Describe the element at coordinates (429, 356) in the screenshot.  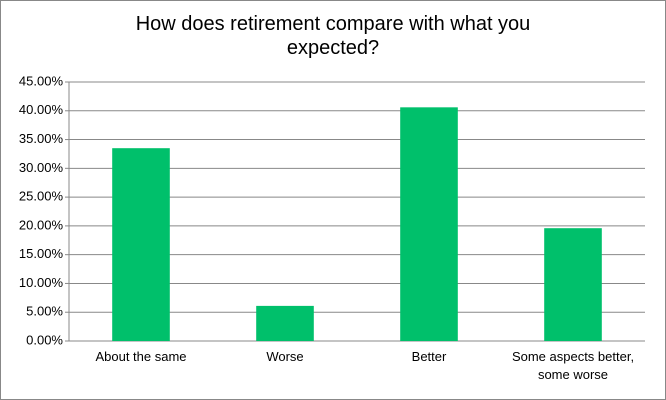
I see `x-tick-label: Better` at that location.